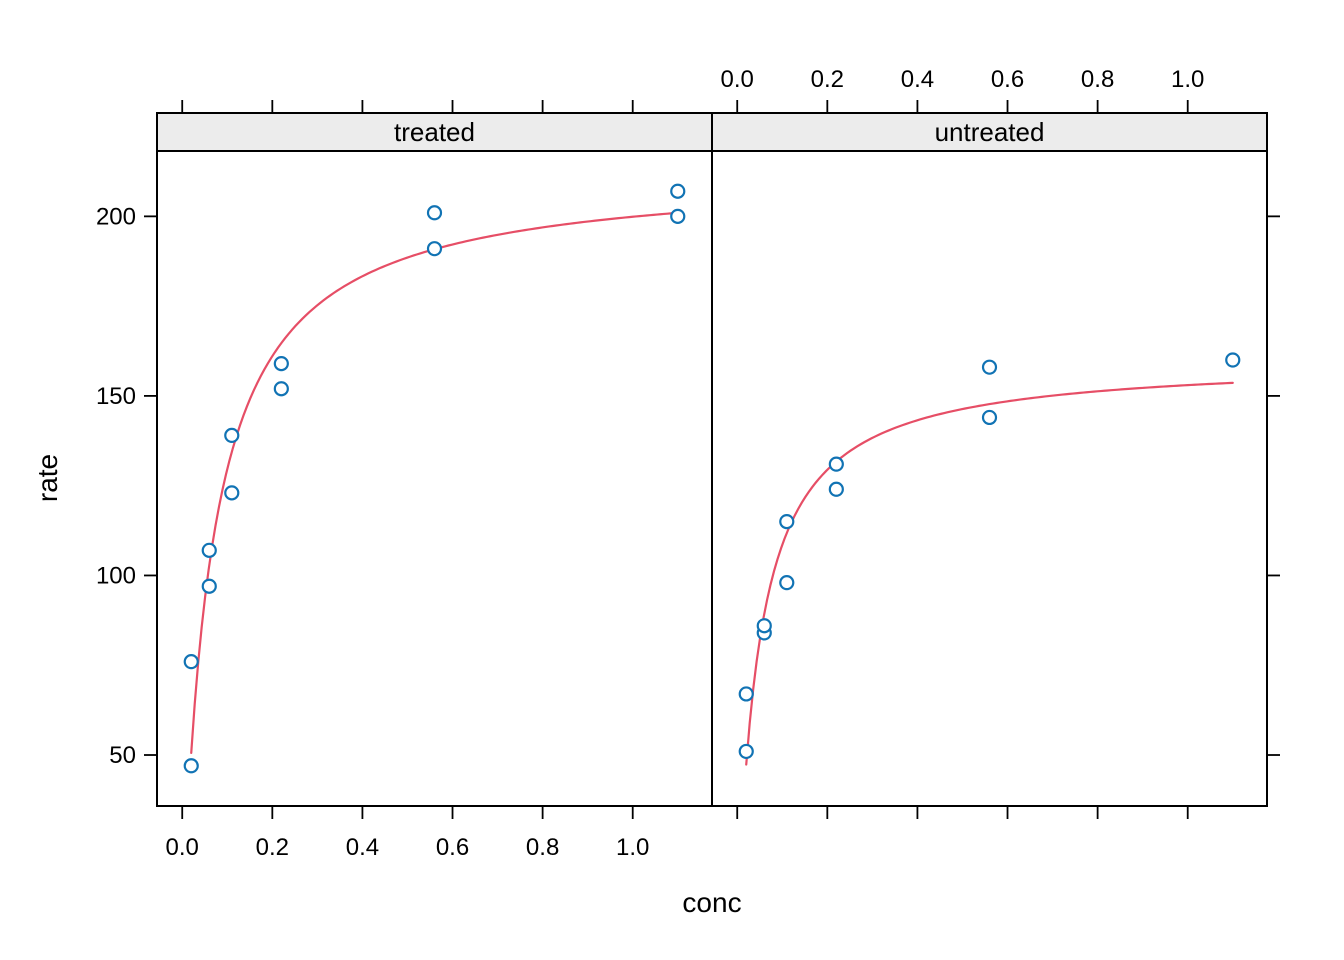  Describe the element at coordinates (116, 216) in the screenshot. I see `y-tick-label: 200` at that location.